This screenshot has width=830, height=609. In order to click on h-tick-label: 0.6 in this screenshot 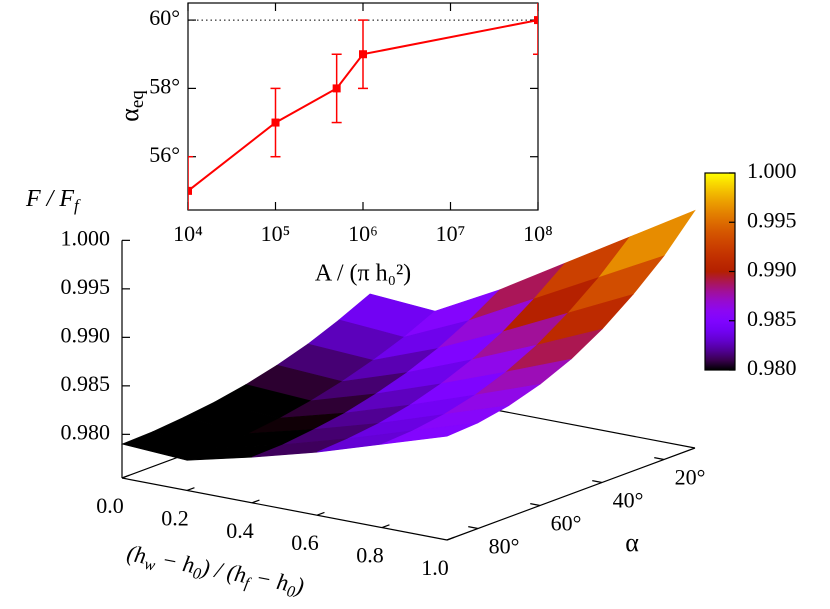, I will do `click(305, 542)`.